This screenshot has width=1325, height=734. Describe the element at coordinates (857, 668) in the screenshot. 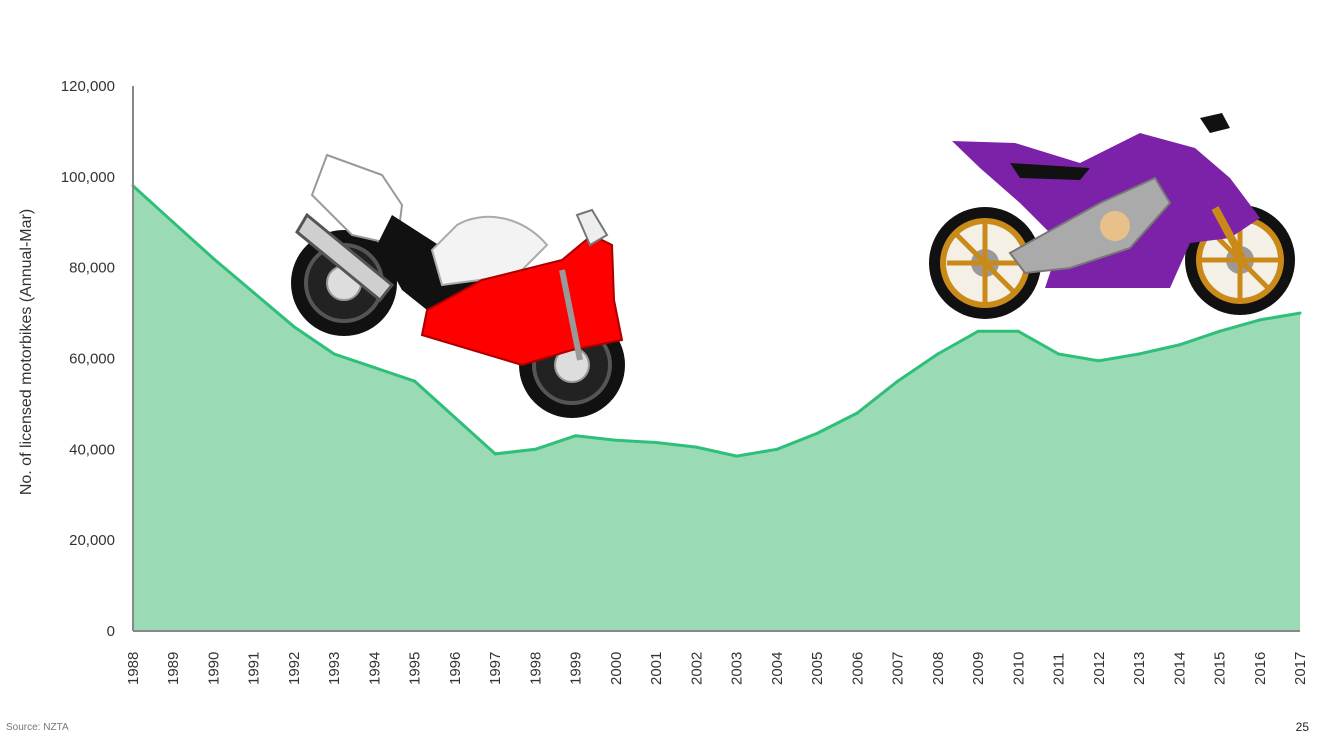

I see `x-tick-label: 2006` at that location.